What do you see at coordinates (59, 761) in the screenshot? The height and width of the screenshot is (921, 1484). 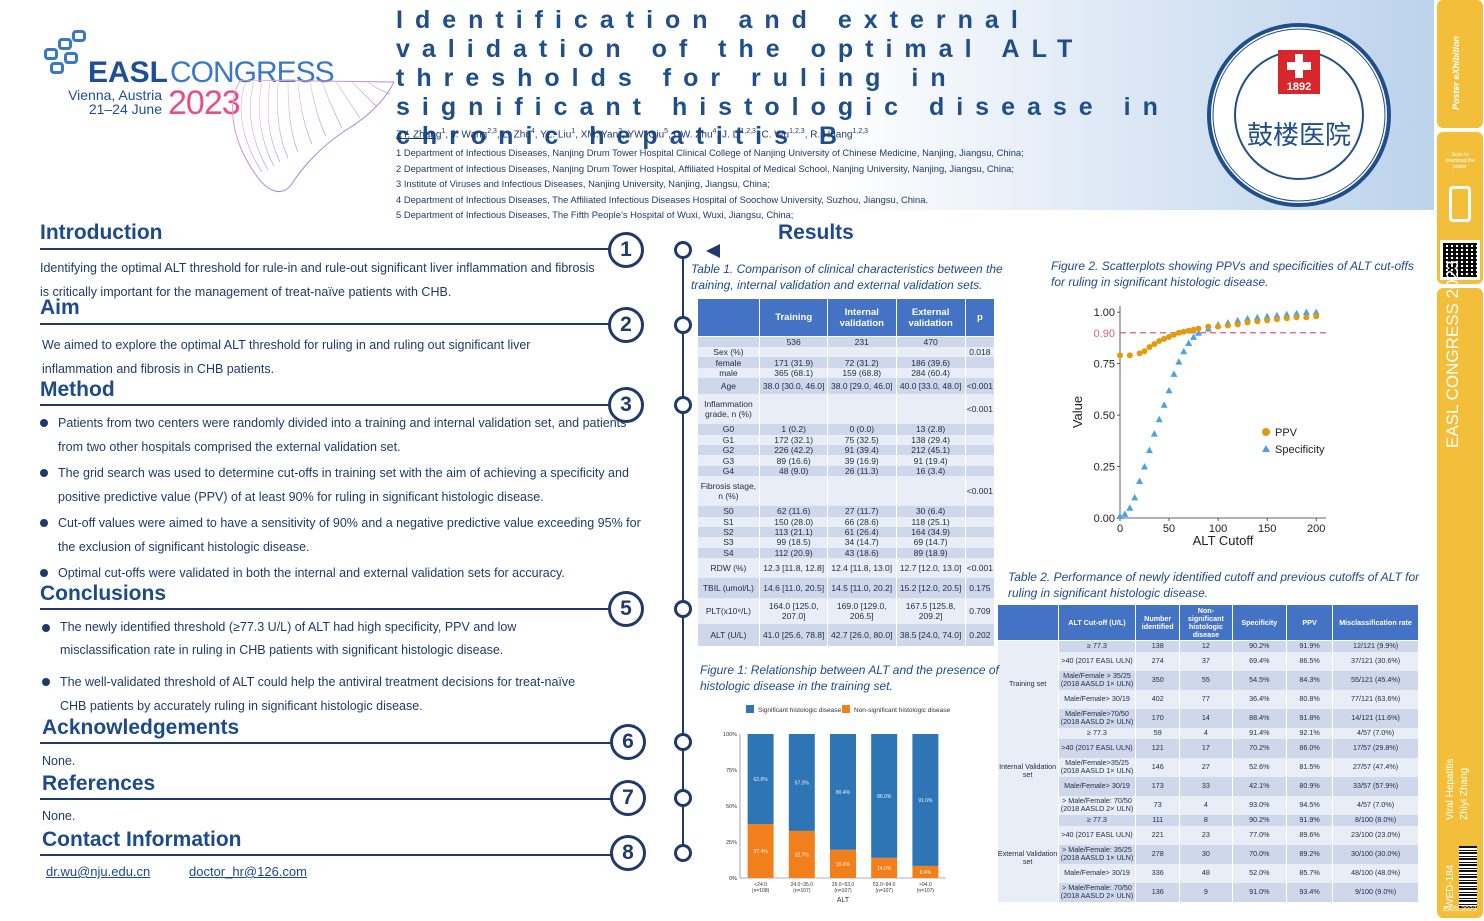 I see `ack-text: None.` at bounding box center [59, 761].